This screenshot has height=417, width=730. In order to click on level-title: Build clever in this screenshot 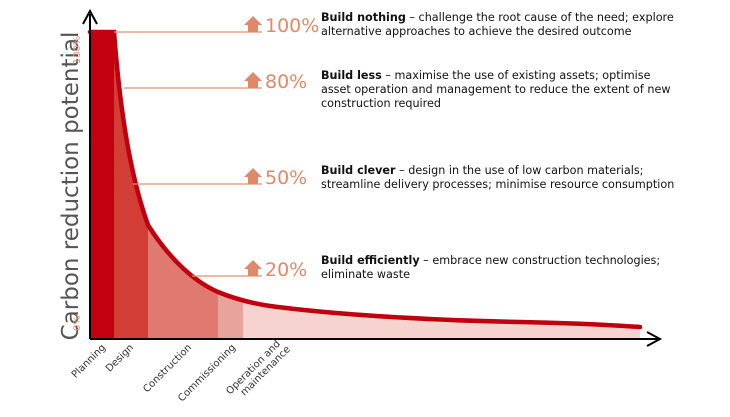, I will do `click(358, 170)`.